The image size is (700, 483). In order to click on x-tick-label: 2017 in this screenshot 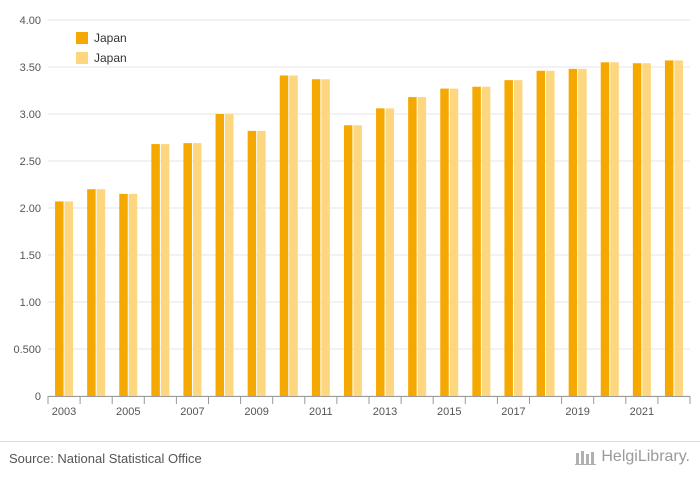, I will do `click(513, 412)`.